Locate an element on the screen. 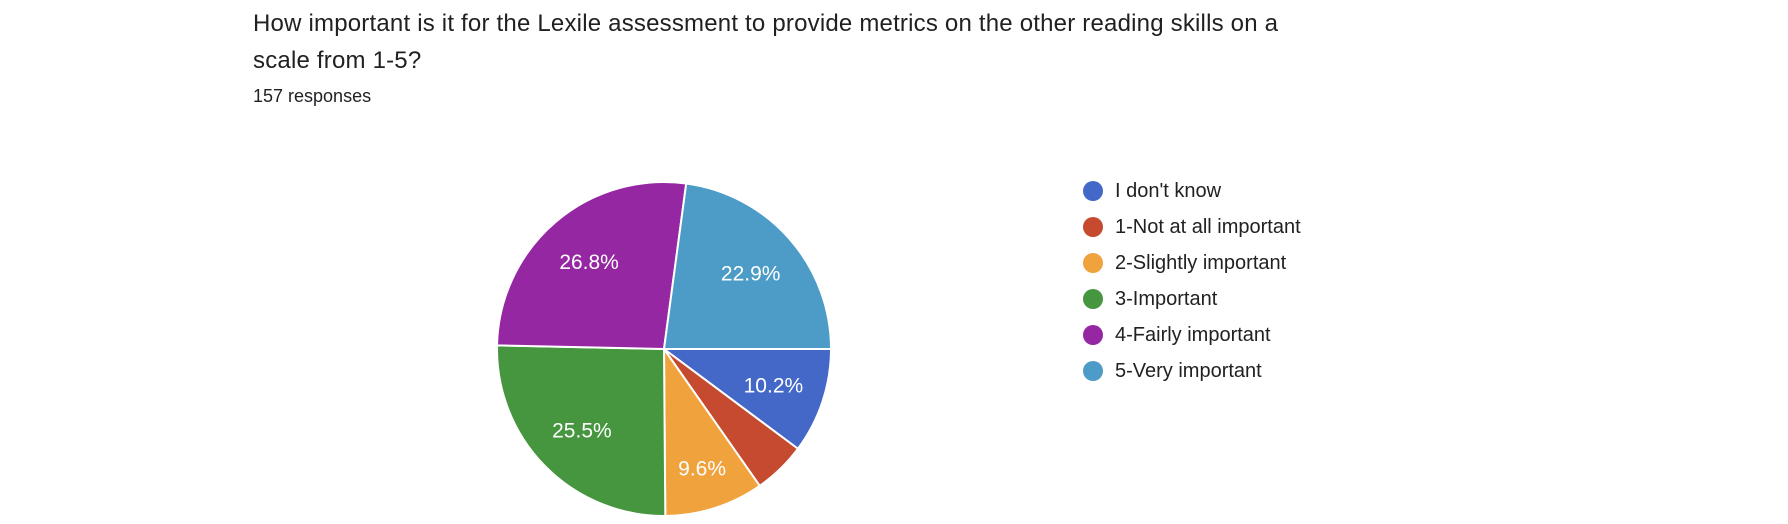  pie-slice-value-label: 9.6% is located at coordinates (702, 469).